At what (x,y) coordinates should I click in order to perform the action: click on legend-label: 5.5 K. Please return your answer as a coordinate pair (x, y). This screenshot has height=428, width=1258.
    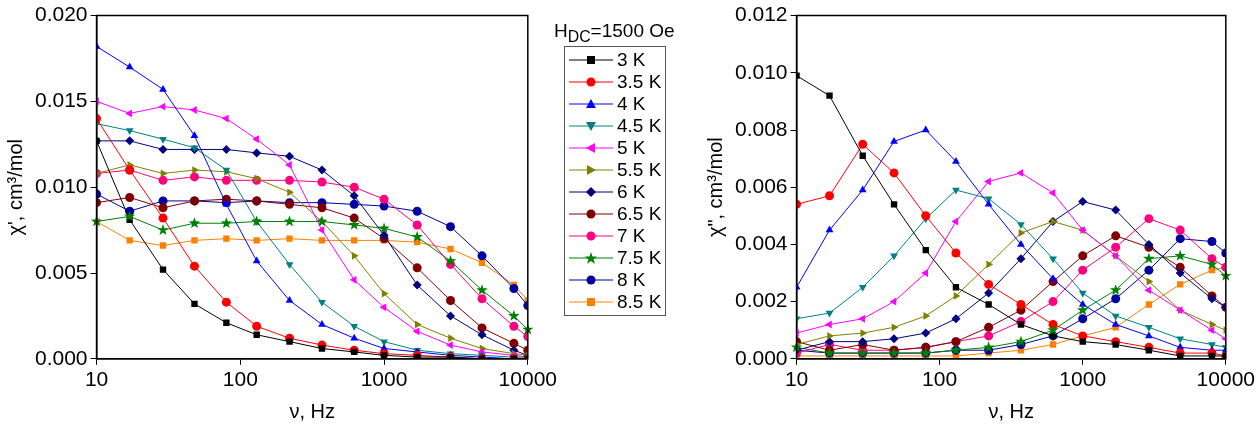
    Looking at the image, I should click on (639, 169).